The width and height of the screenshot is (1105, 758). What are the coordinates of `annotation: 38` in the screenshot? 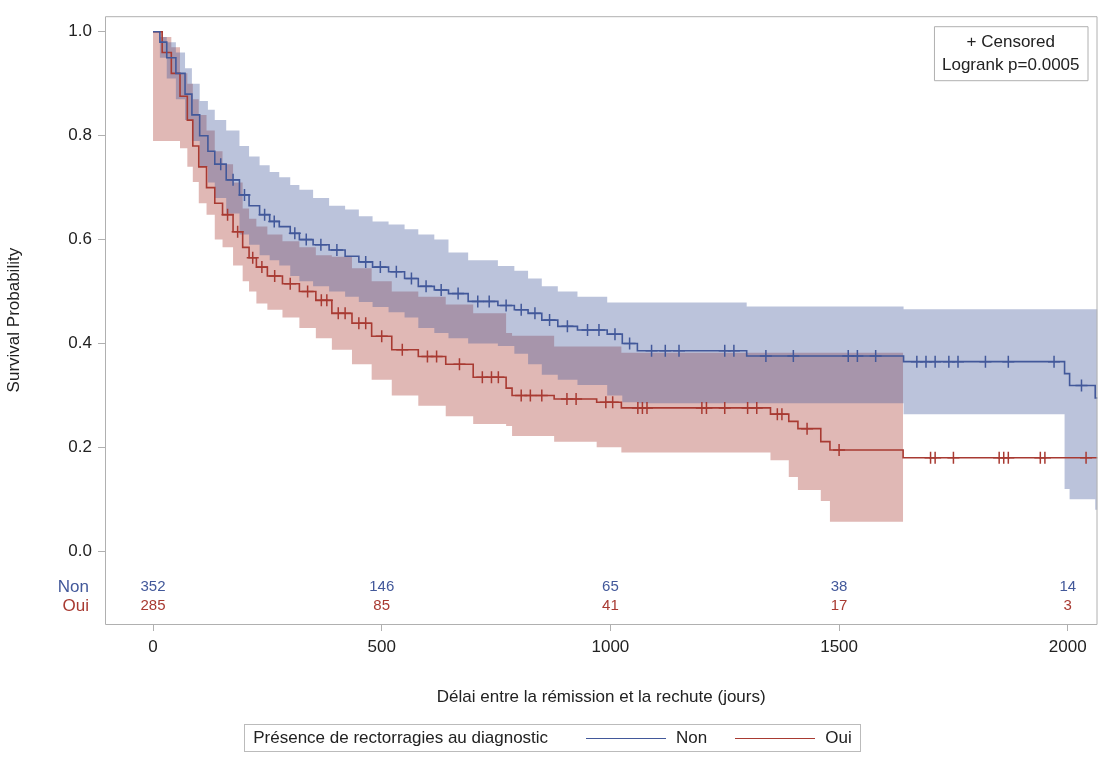 It's located at (839, 586).